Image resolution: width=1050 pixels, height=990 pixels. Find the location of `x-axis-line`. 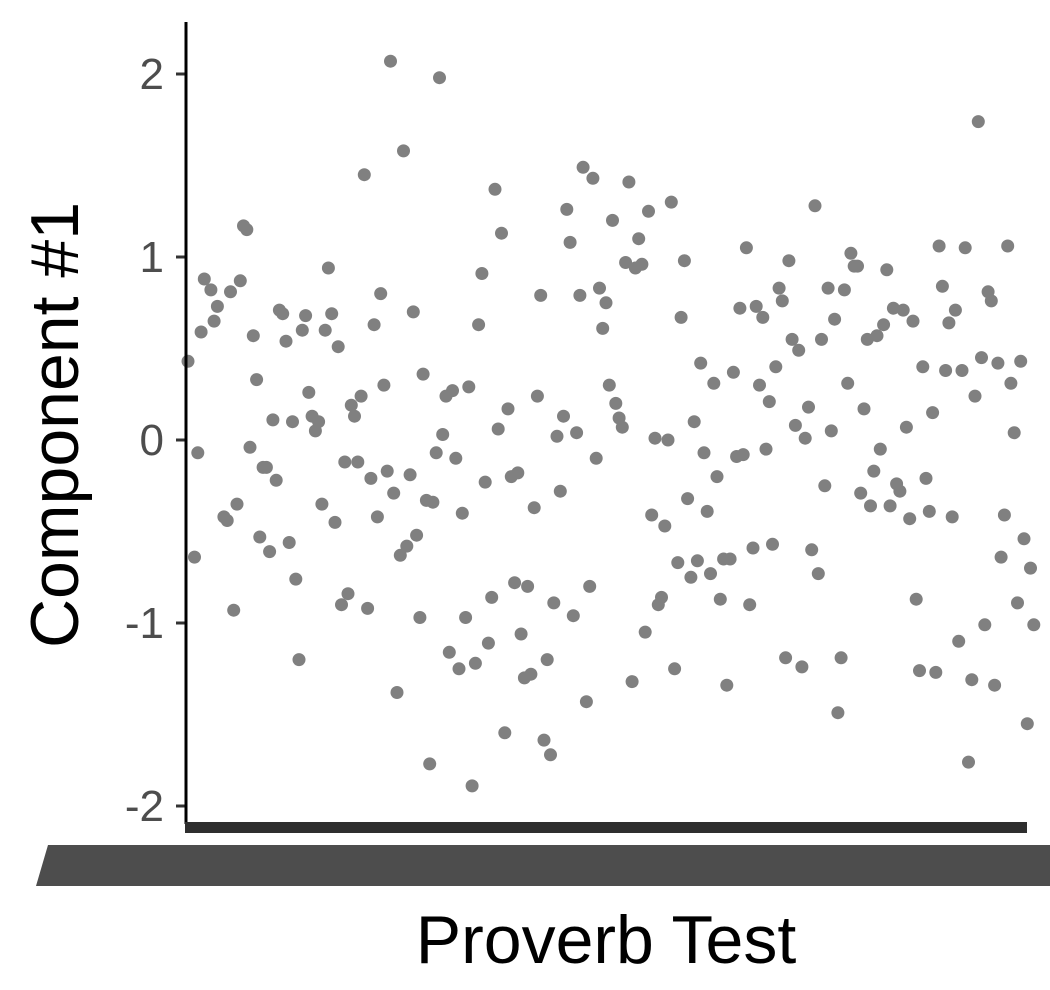

x-axis-line is located at coordinates (606, 827).